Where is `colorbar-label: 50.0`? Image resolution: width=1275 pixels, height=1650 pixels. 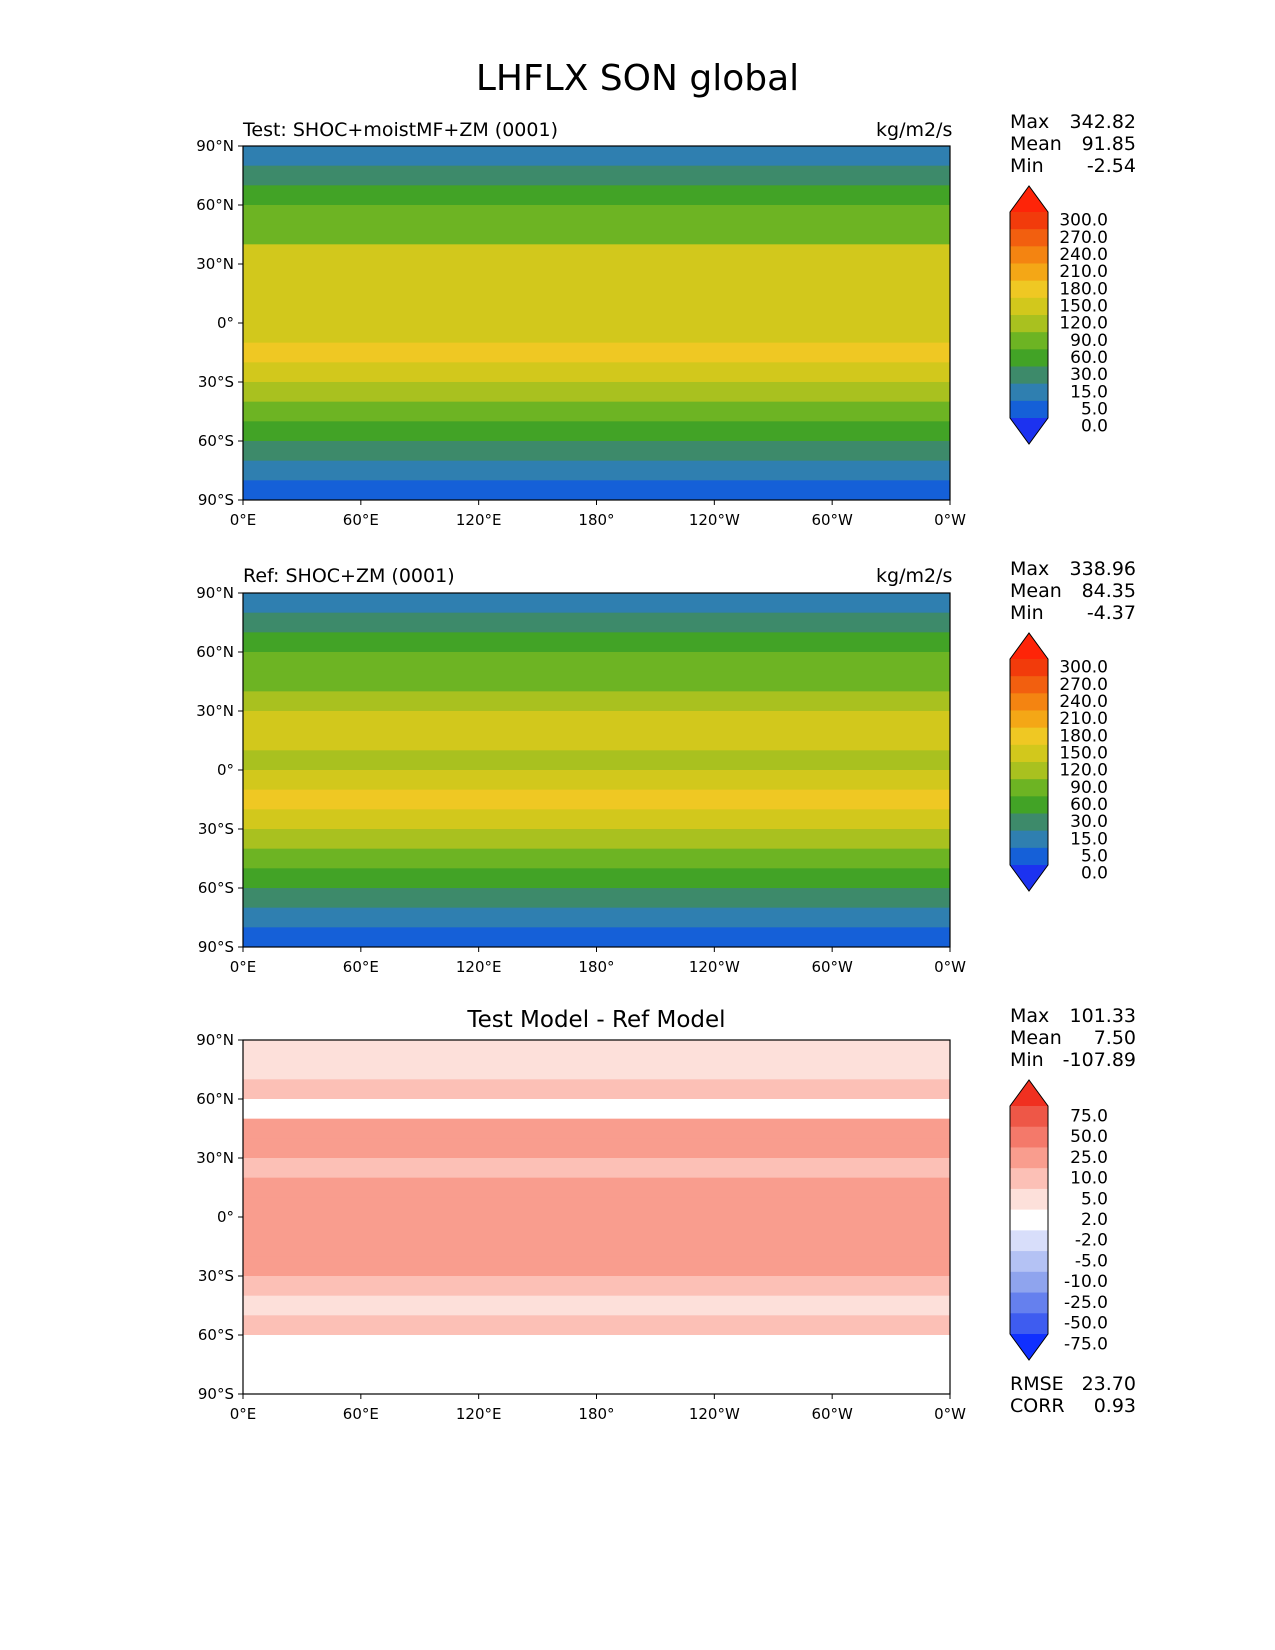 colorbar-label: 50.0 is located at coordinates (1089, 1137).